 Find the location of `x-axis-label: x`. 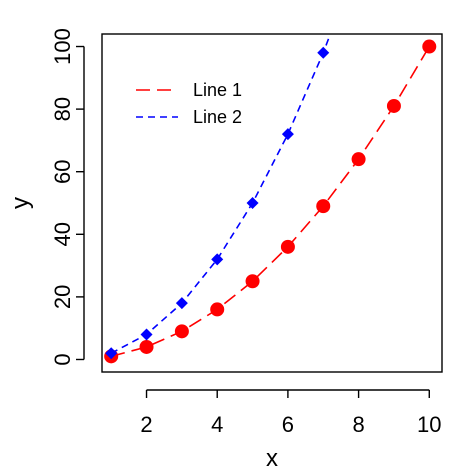

x-axis-label: x is located at coordinates (272, 458).